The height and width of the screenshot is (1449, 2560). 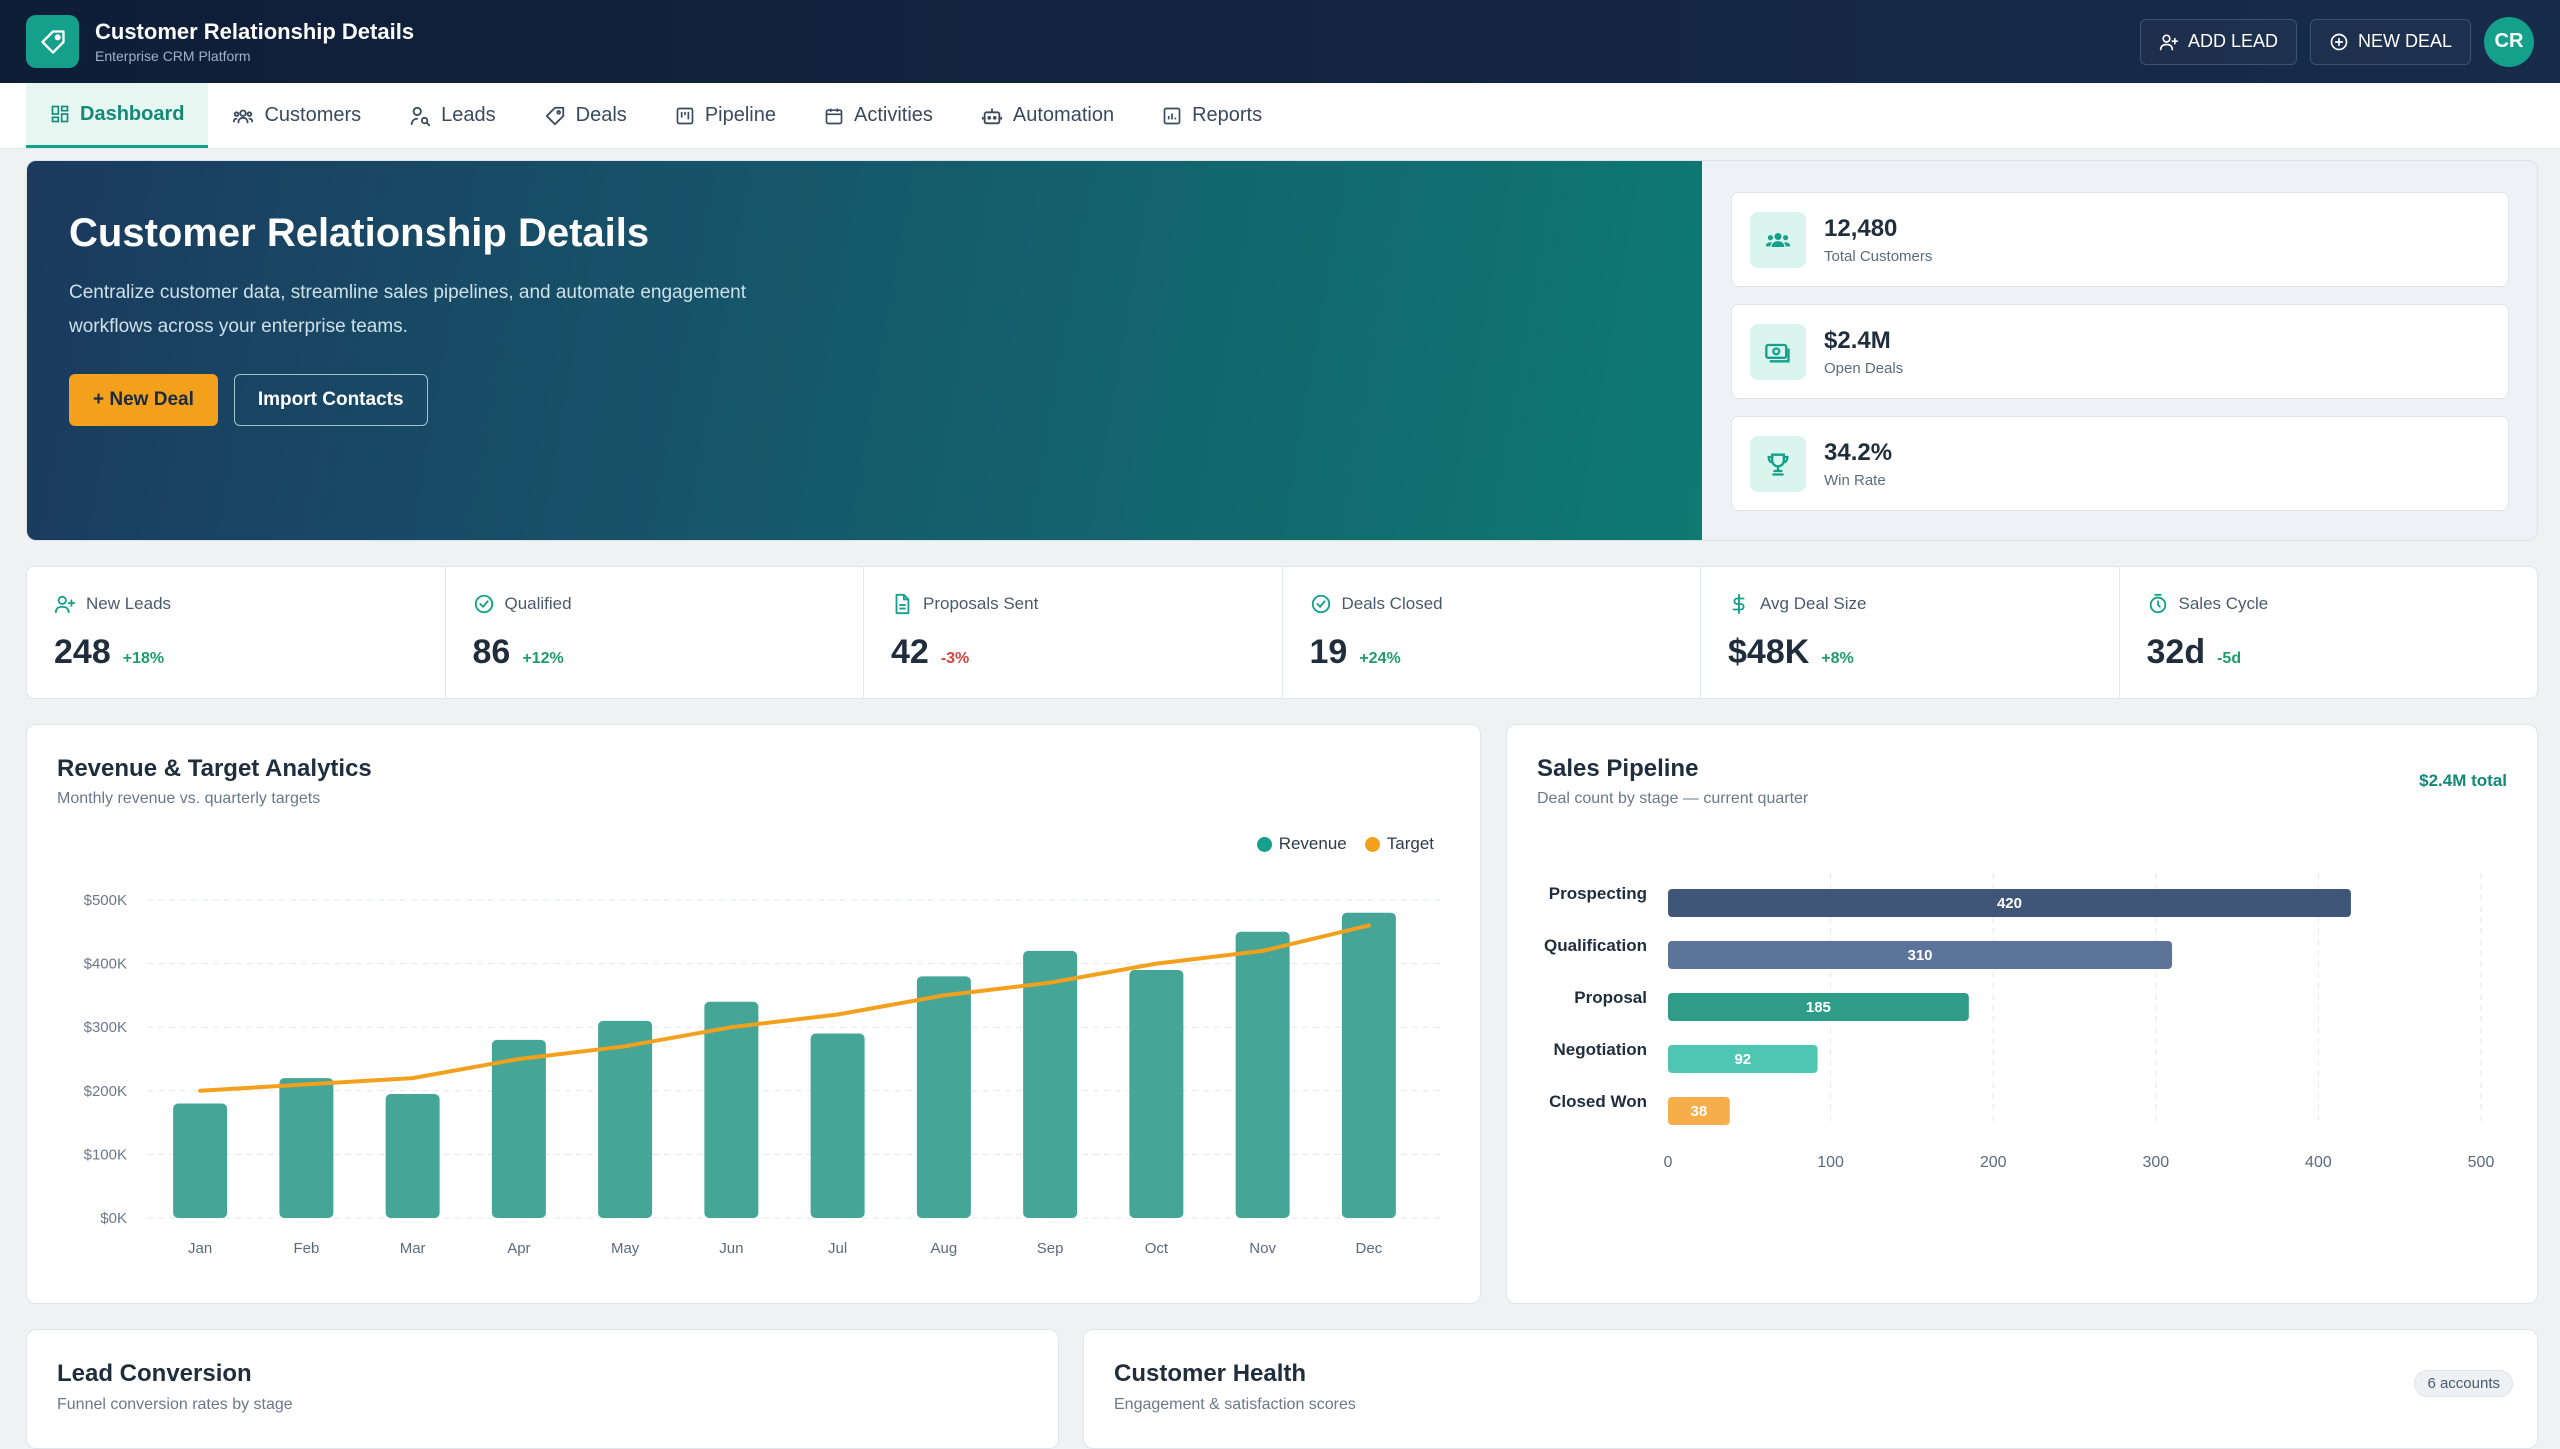 I want to click on stat-value: $2.4M, so click(x=1857, y=340).